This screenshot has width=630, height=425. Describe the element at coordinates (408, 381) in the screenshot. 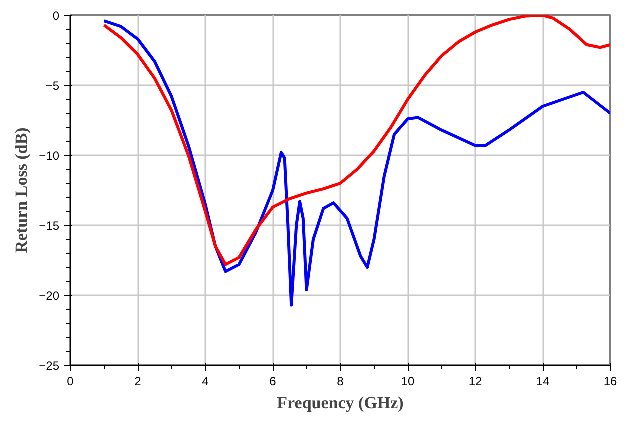

I see `x-tick-label: 10` at that location.